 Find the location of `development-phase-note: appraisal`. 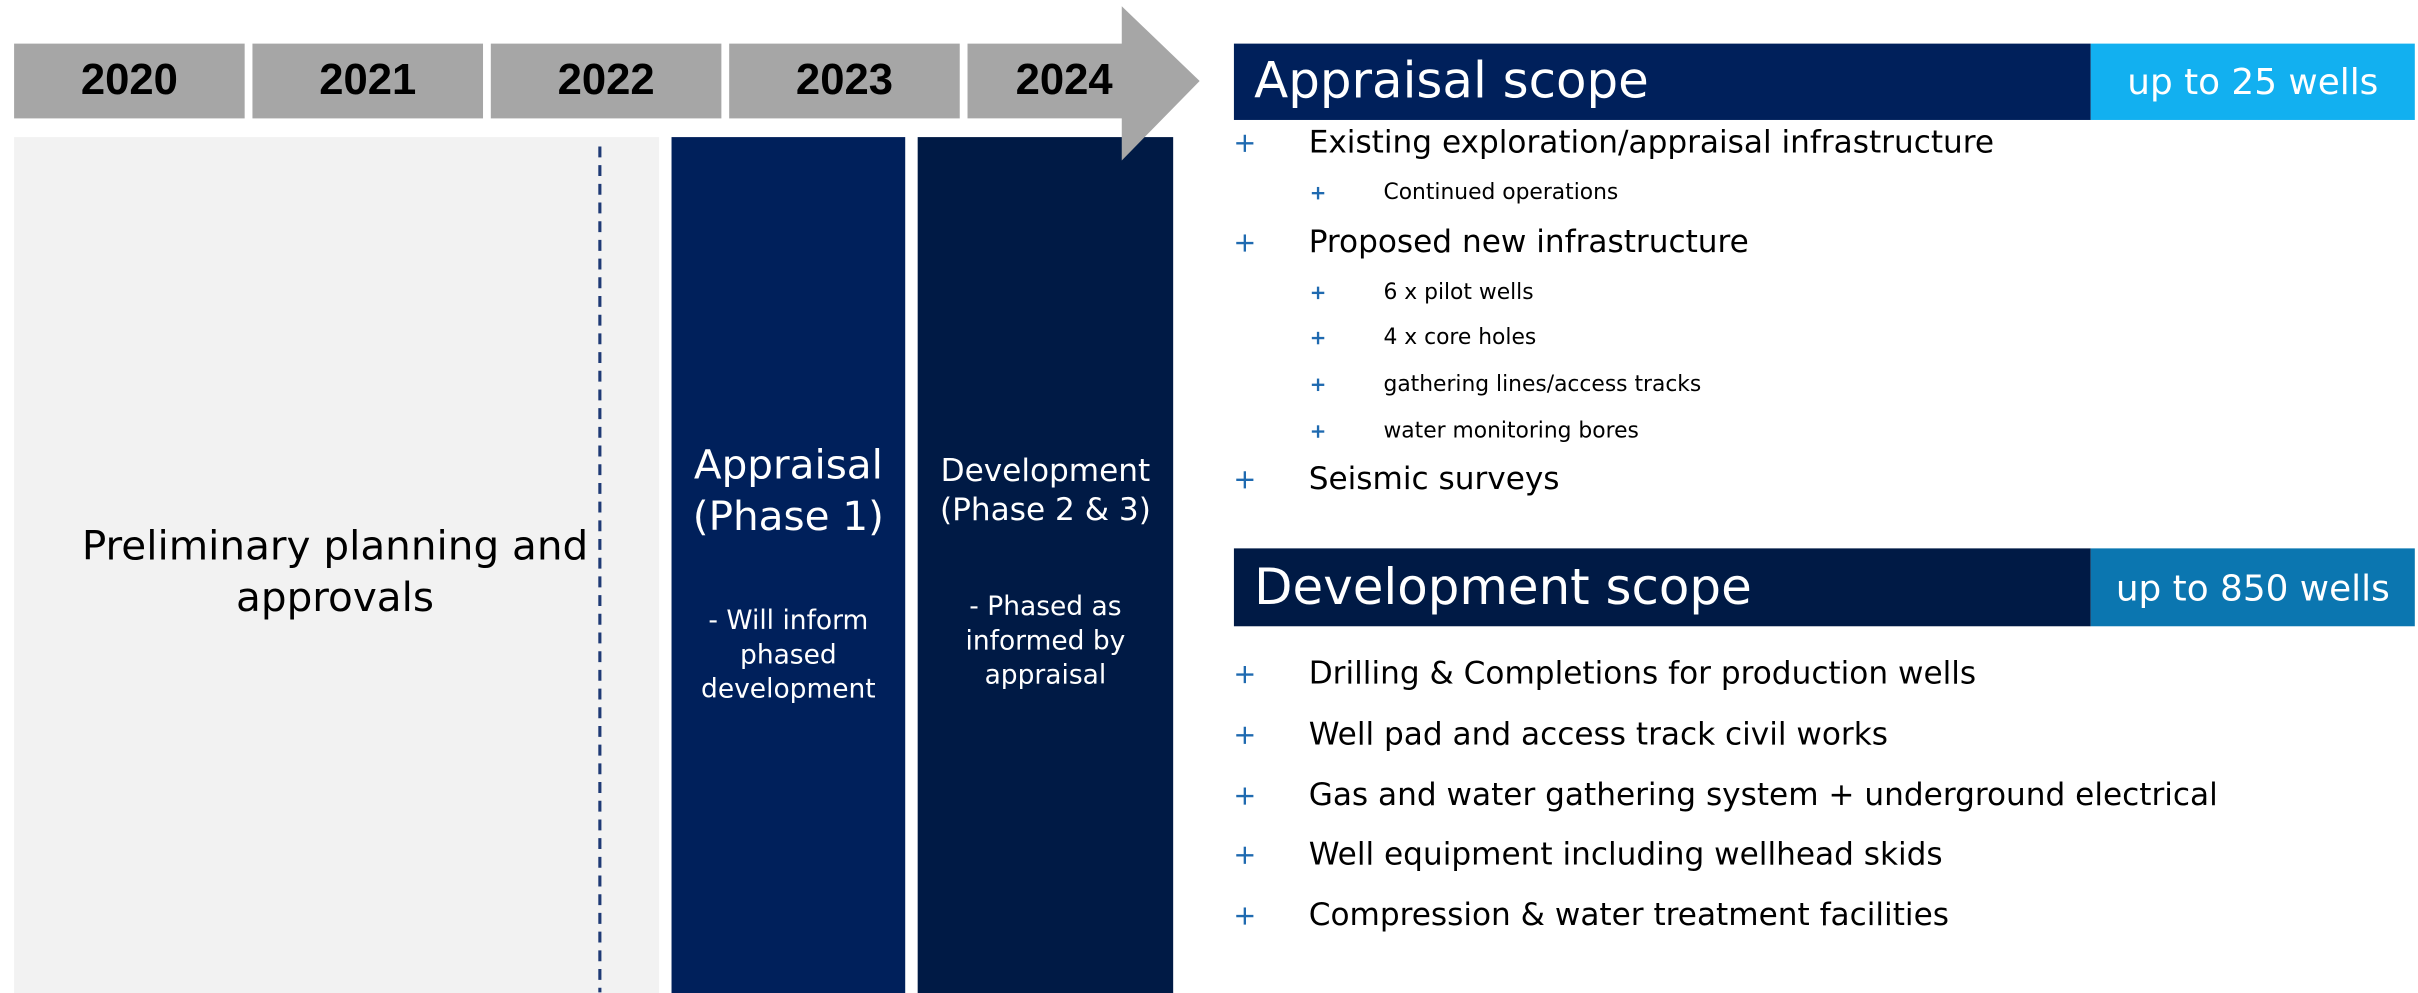

development-phase-note: appraisal is located at coordinates (1046, 675).